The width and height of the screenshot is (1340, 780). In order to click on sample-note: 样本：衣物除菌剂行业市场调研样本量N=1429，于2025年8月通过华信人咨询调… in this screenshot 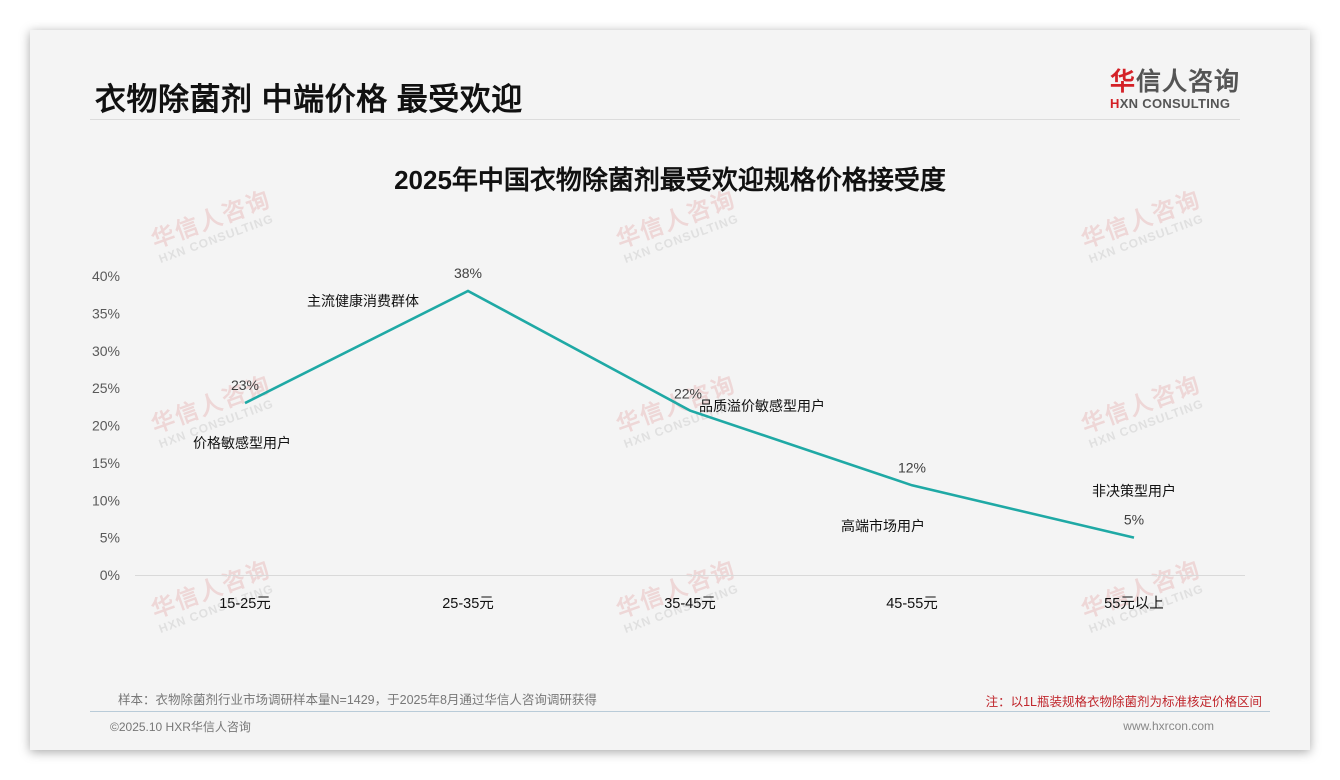, I will do `click(357, 700)`.